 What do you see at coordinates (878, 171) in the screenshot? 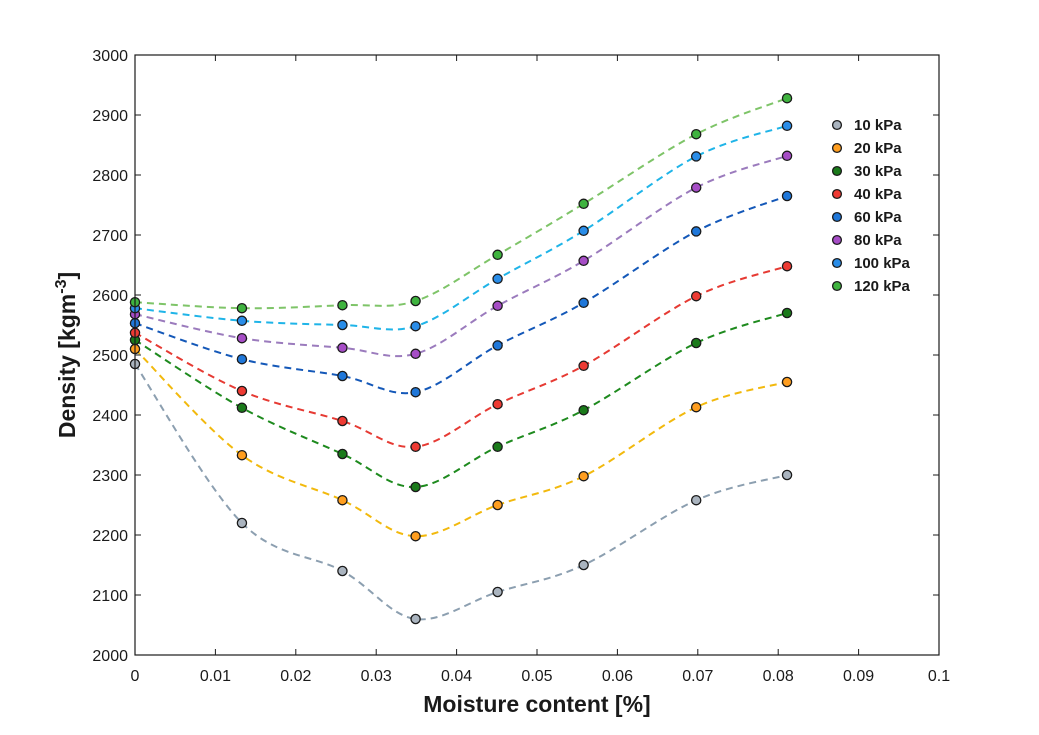
I see `legend-label: 30 kPa` at bounding box center [878, 171].